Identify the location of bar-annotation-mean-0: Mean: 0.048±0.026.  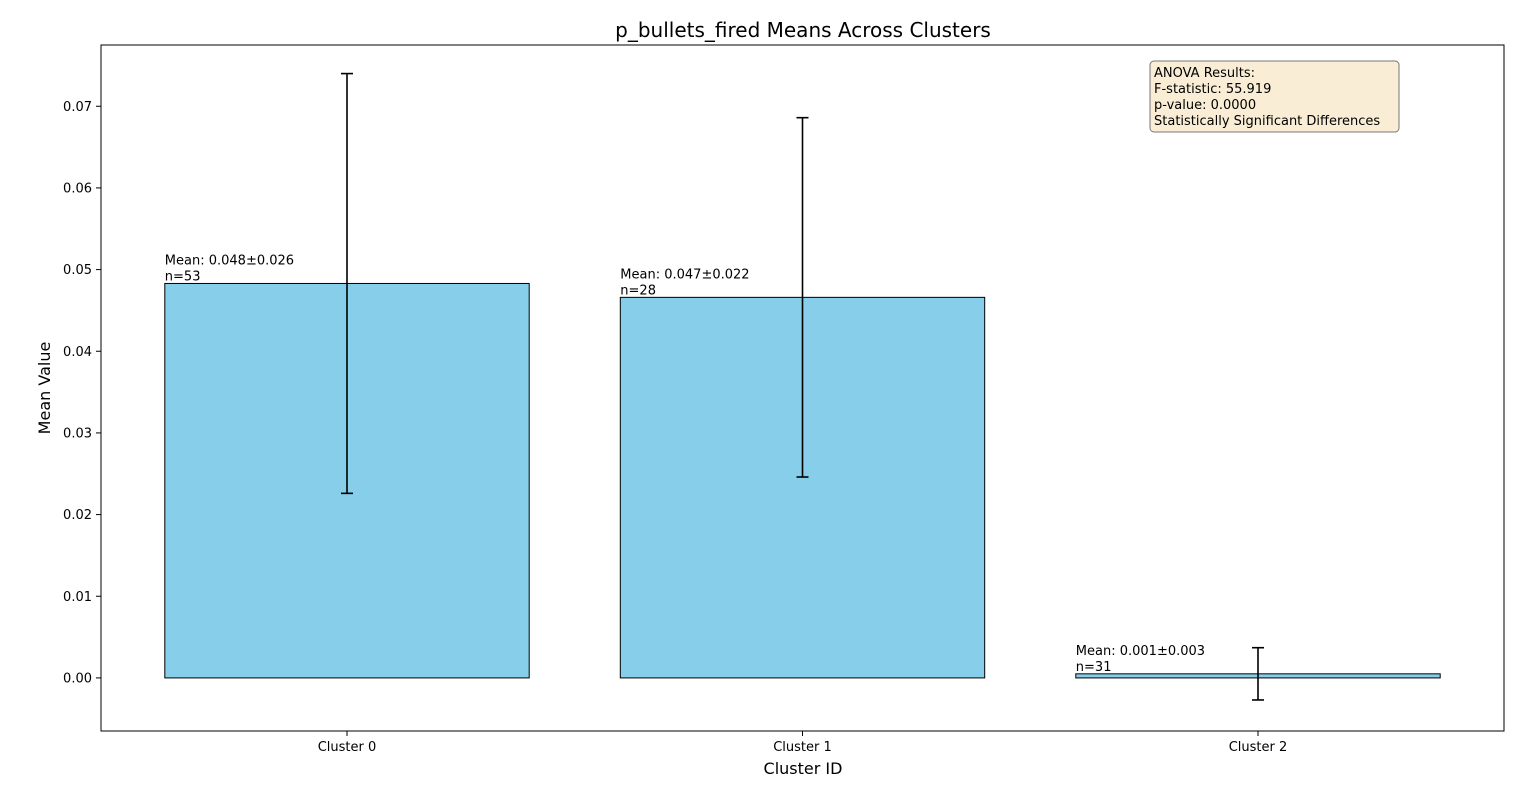
(229, 260).